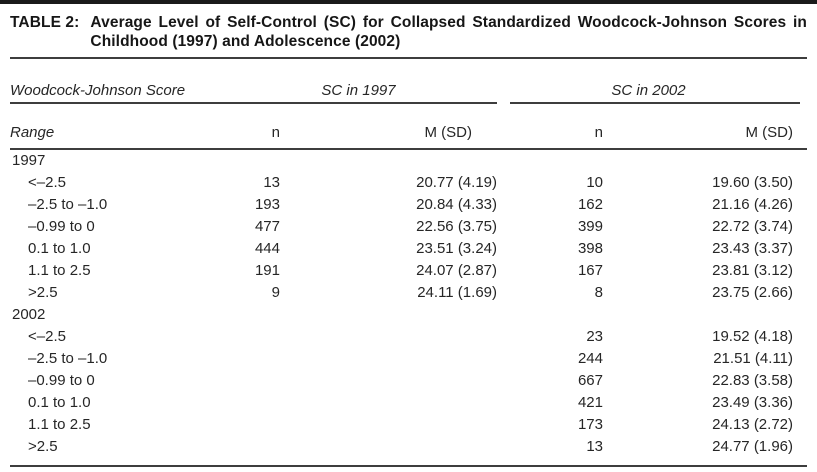  I want to click on n-header-2002: n, so click(598, 132).